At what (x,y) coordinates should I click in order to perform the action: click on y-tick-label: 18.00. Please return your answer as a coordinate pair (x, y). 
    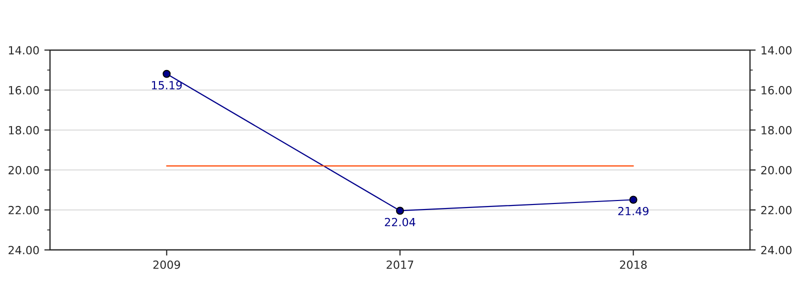
    Looking at the image, I should click on (23, 130).